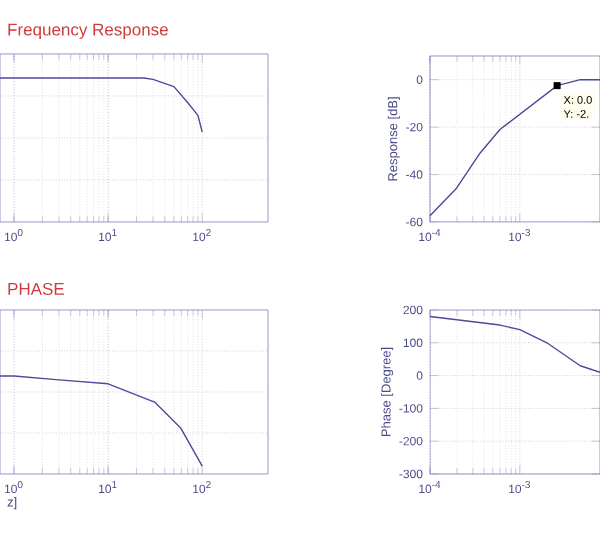 The height and width of the screenshot is (544, 600). Describe the element at coordinates (88, 31) in the screenshot. I see `chart-title: Frequency Response` at that location.